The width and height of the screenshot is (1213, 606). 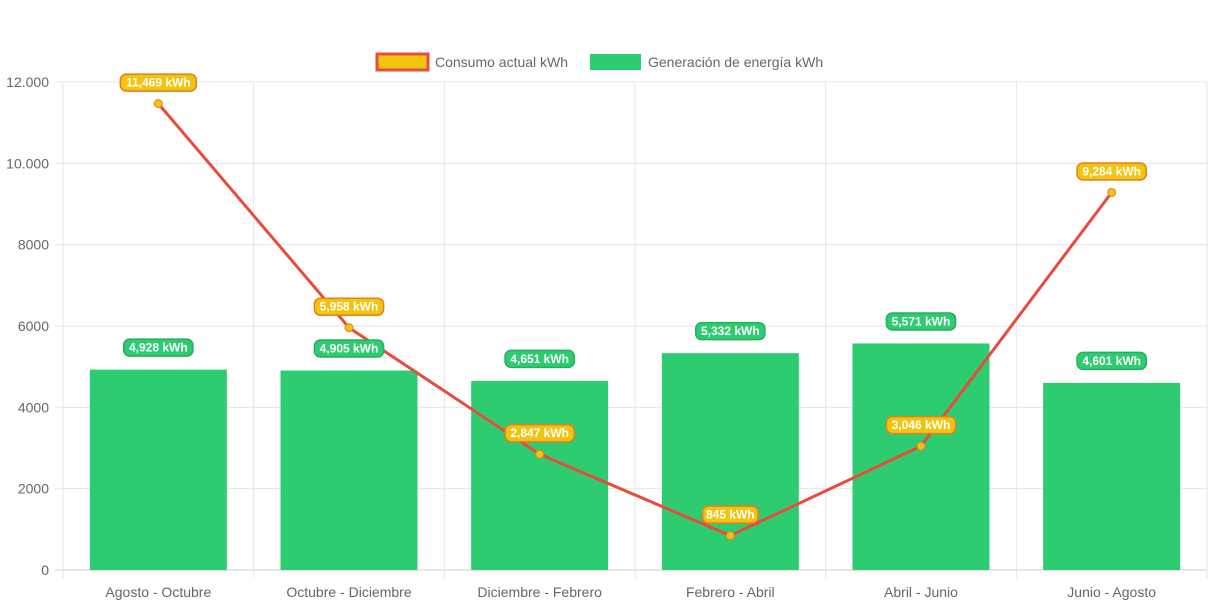 I want to click on x-tick-label: Diciembre - Febrero, so click(x=539, y=592).